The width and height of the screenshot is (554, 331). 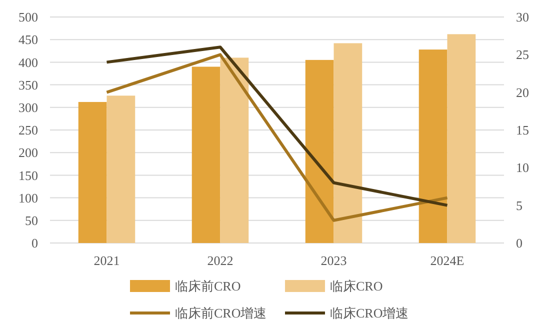 I want to click on y-tick-label: 150, so click(x=28, y=175).